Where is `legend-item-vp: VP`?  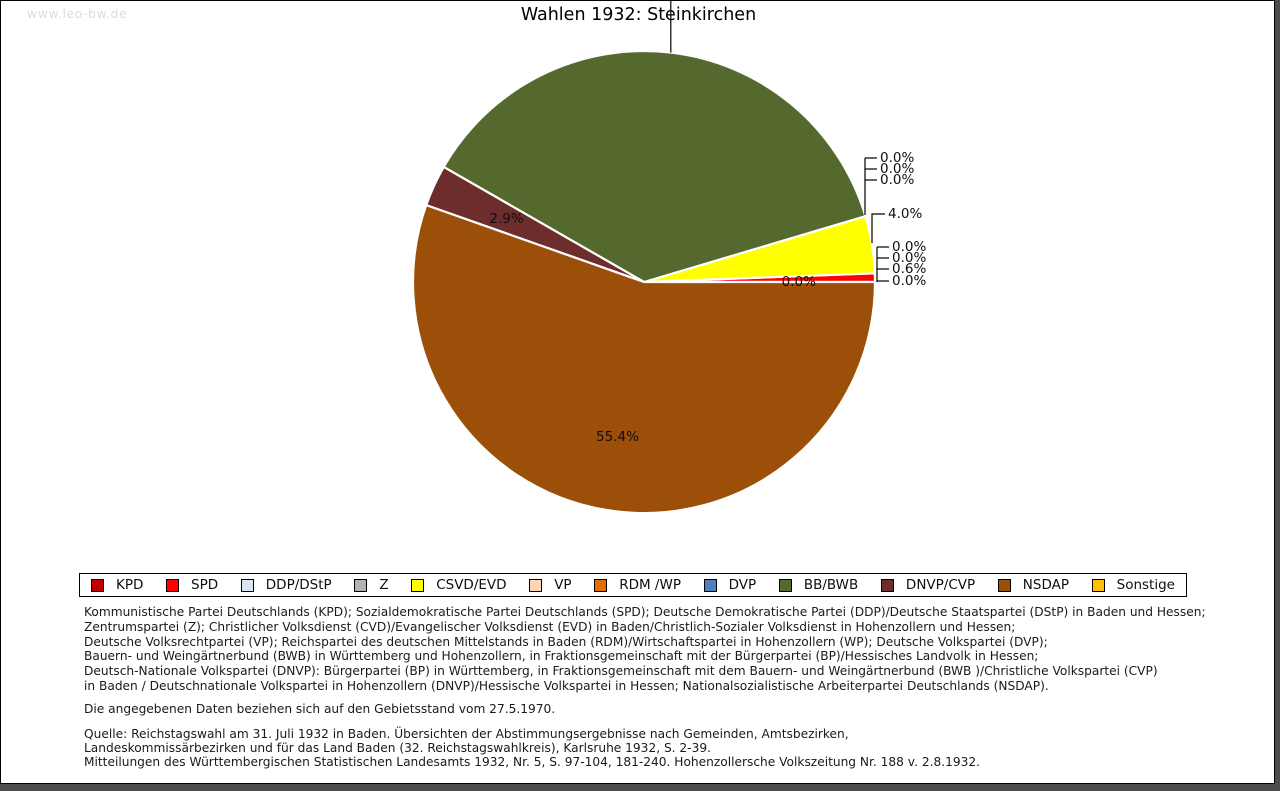 legend-item-vp: VP is located at coordinates (550, 585).